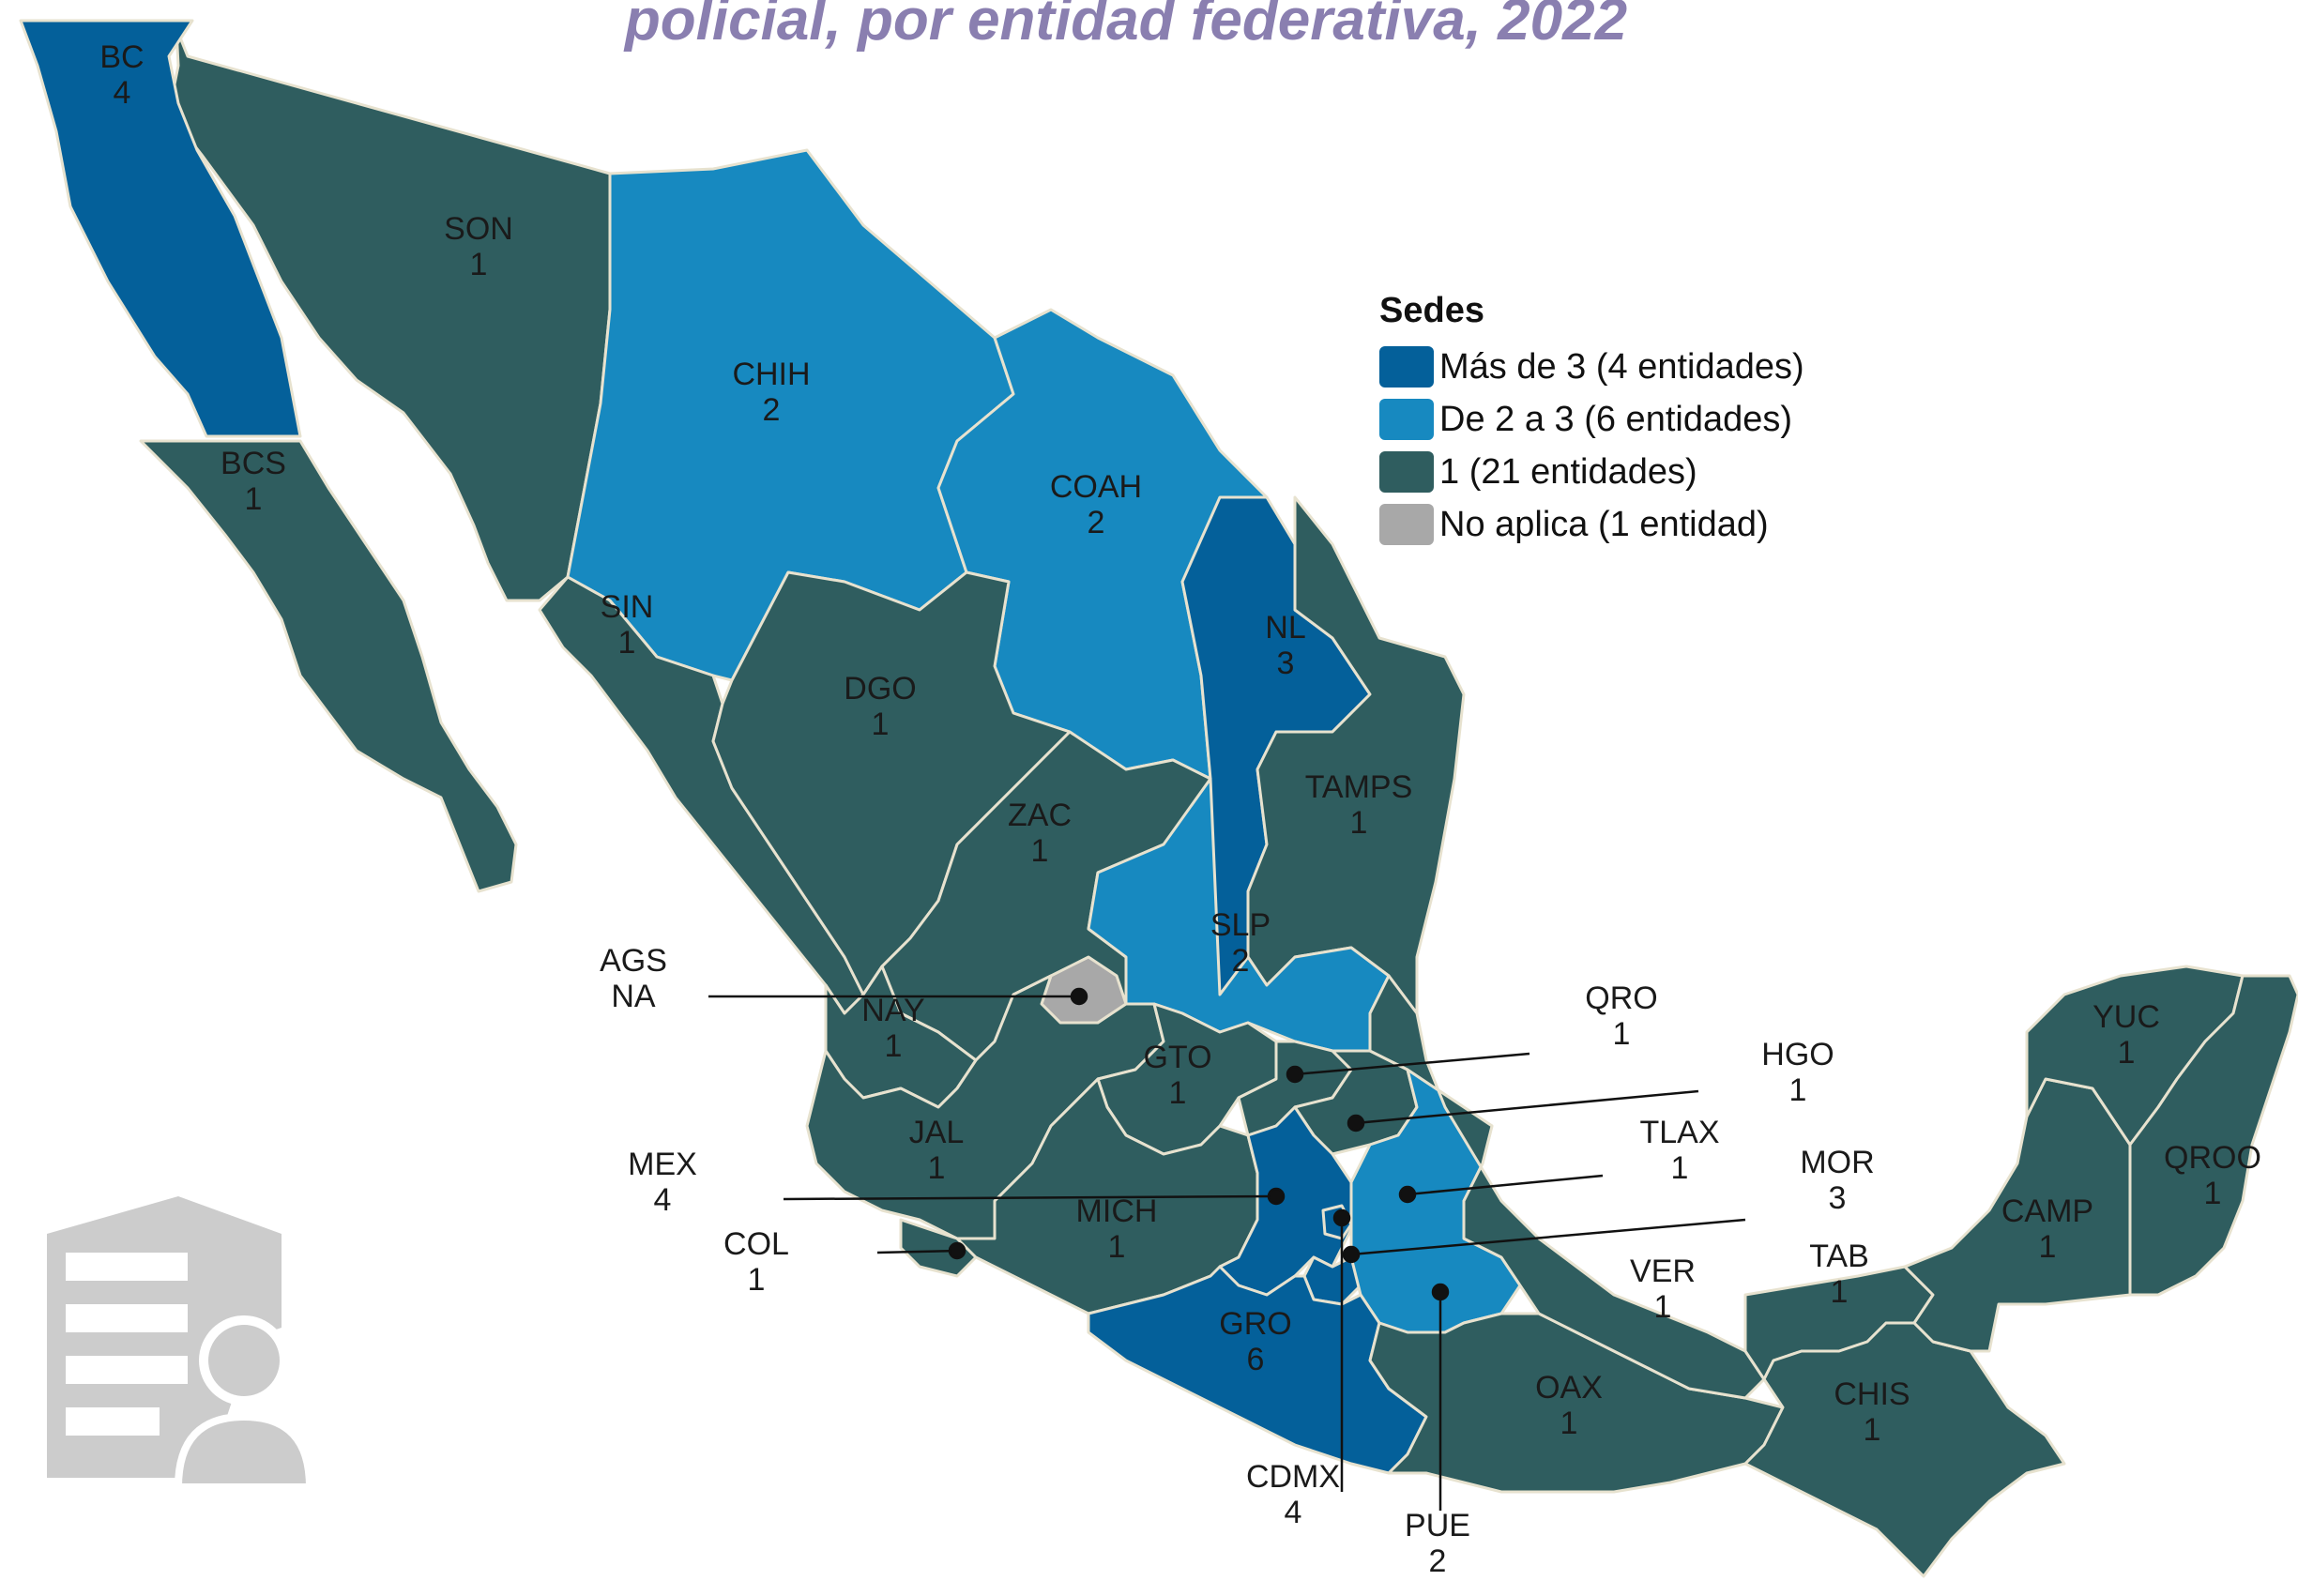 This screenshot has height=1596, width=2298. What do you see at coordinates (1569, 1423) in the screenshot?
I see `state-value-oax: 1` at bounding box center [1569, 1423].